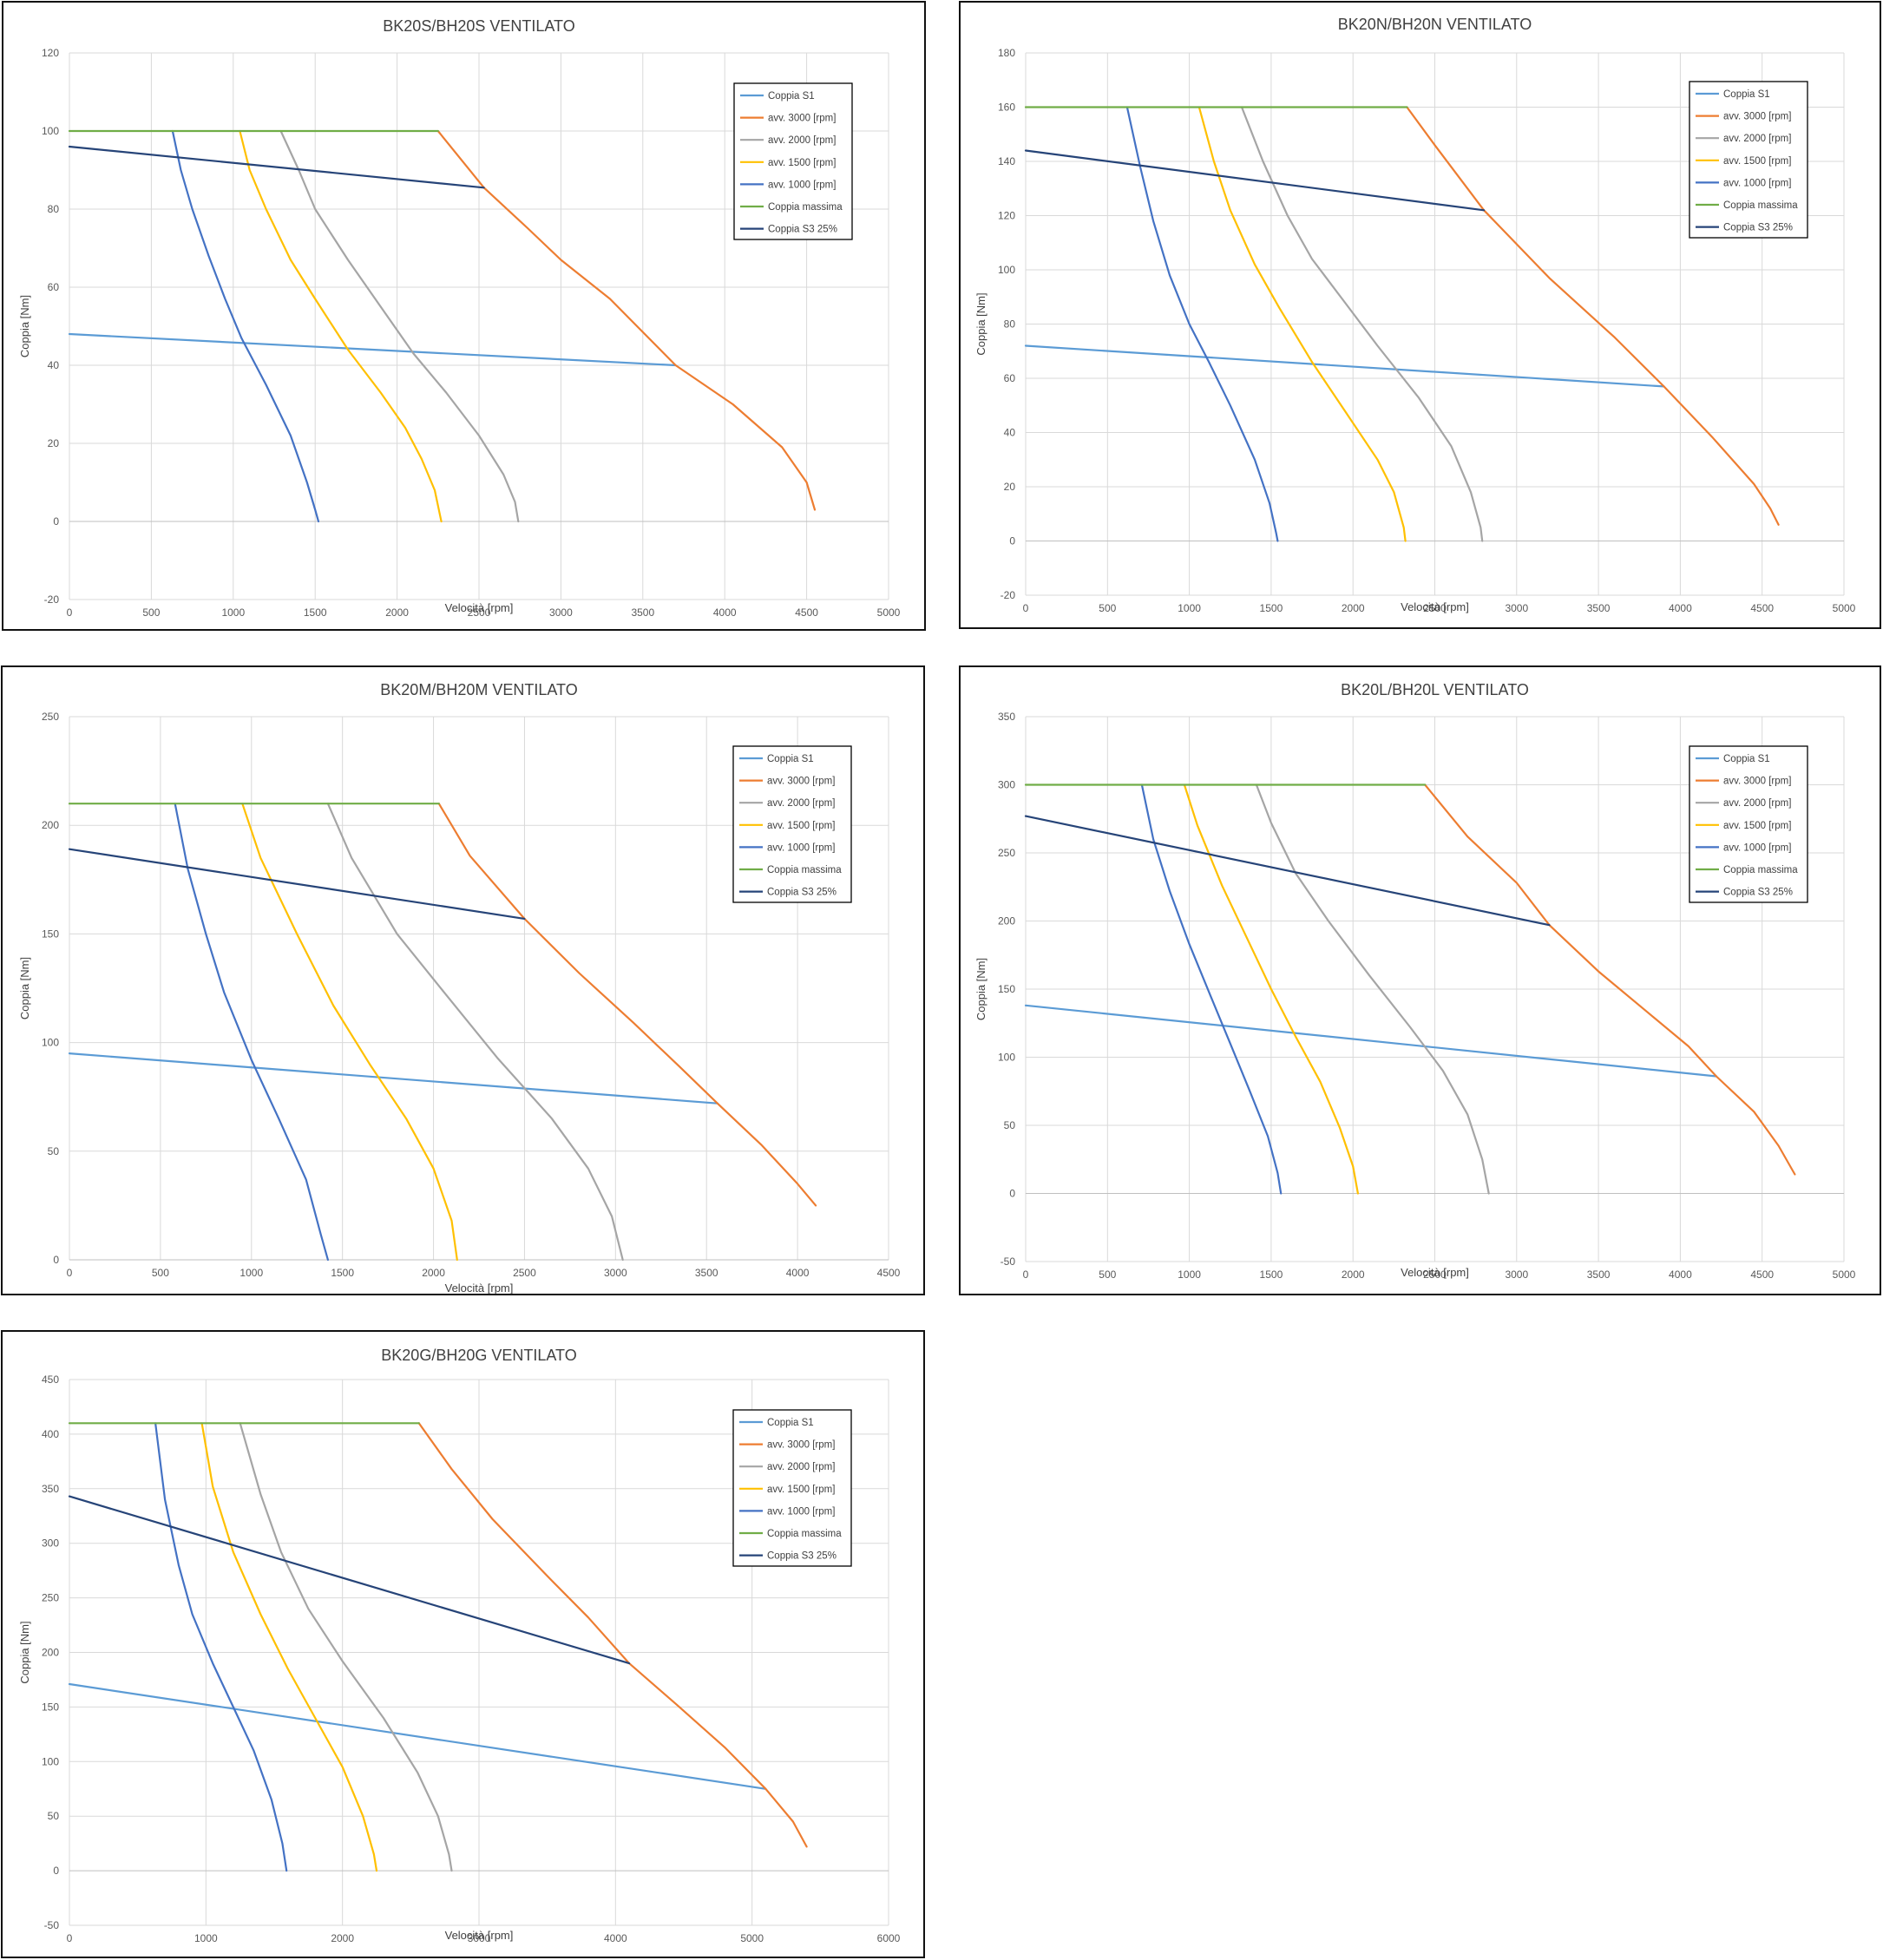 Image resolution: width=1883 pixels, height=1960 pixels. Describe the element at coordinates (1435, 608) in the screenshot. I see `x-tick-label: 2500` at that location.